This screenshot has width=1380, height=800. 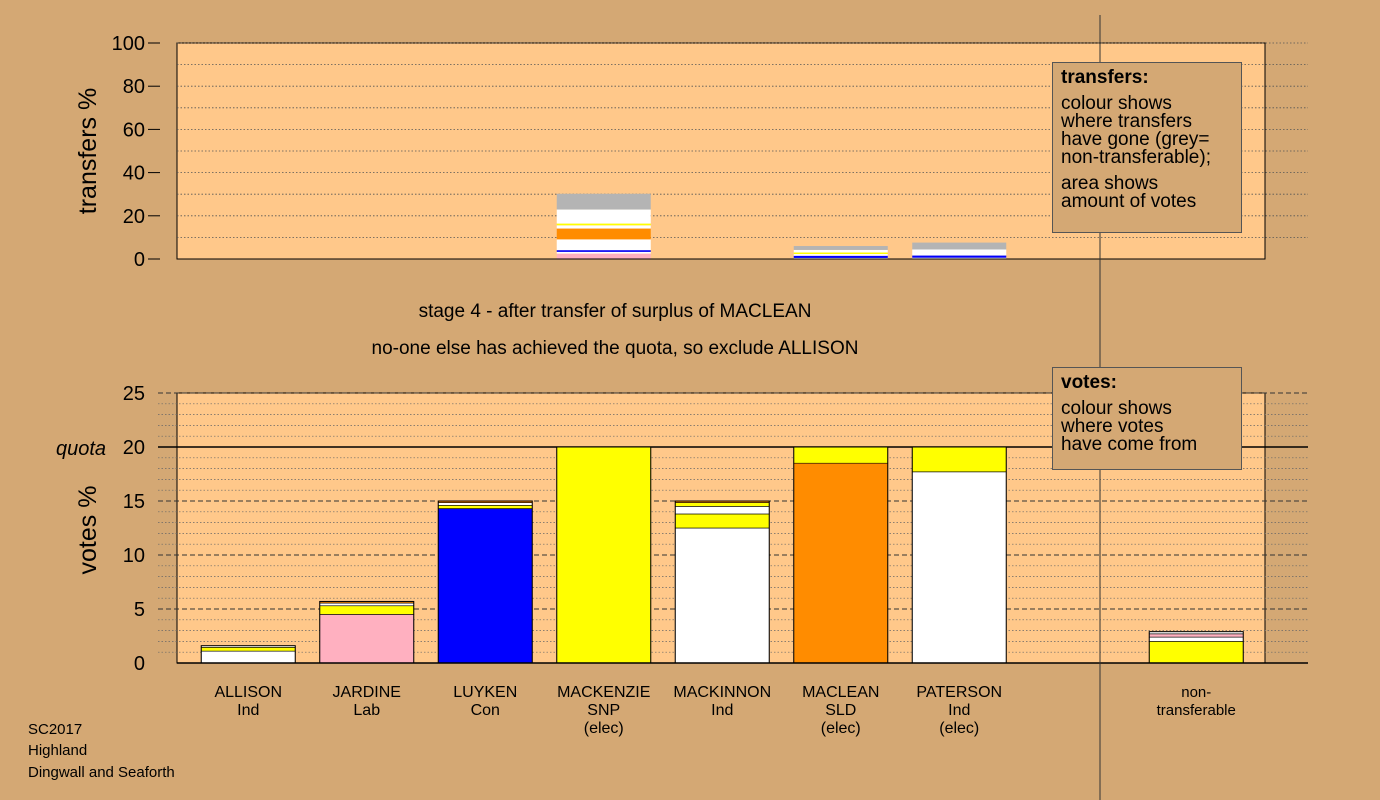 I want to click on candidate-name: MACKENZIE, so click(x=603, y=692).